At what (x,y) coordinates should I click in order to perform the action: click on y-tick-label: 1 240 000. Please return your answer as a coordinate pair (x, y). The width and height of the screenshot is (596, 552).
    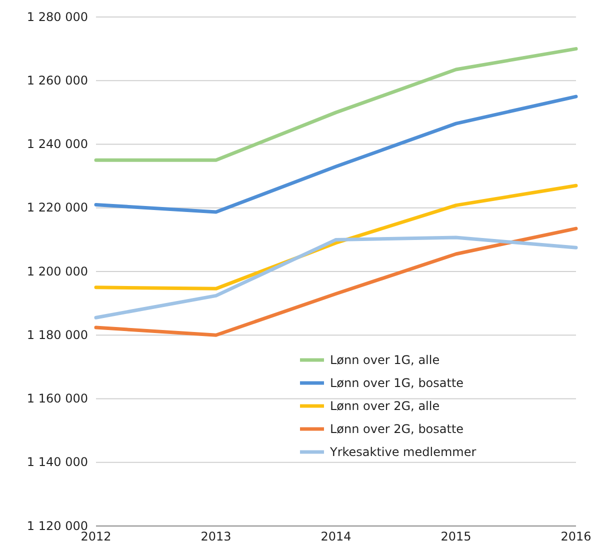
    Looking at the image, I should click on (57, 144).